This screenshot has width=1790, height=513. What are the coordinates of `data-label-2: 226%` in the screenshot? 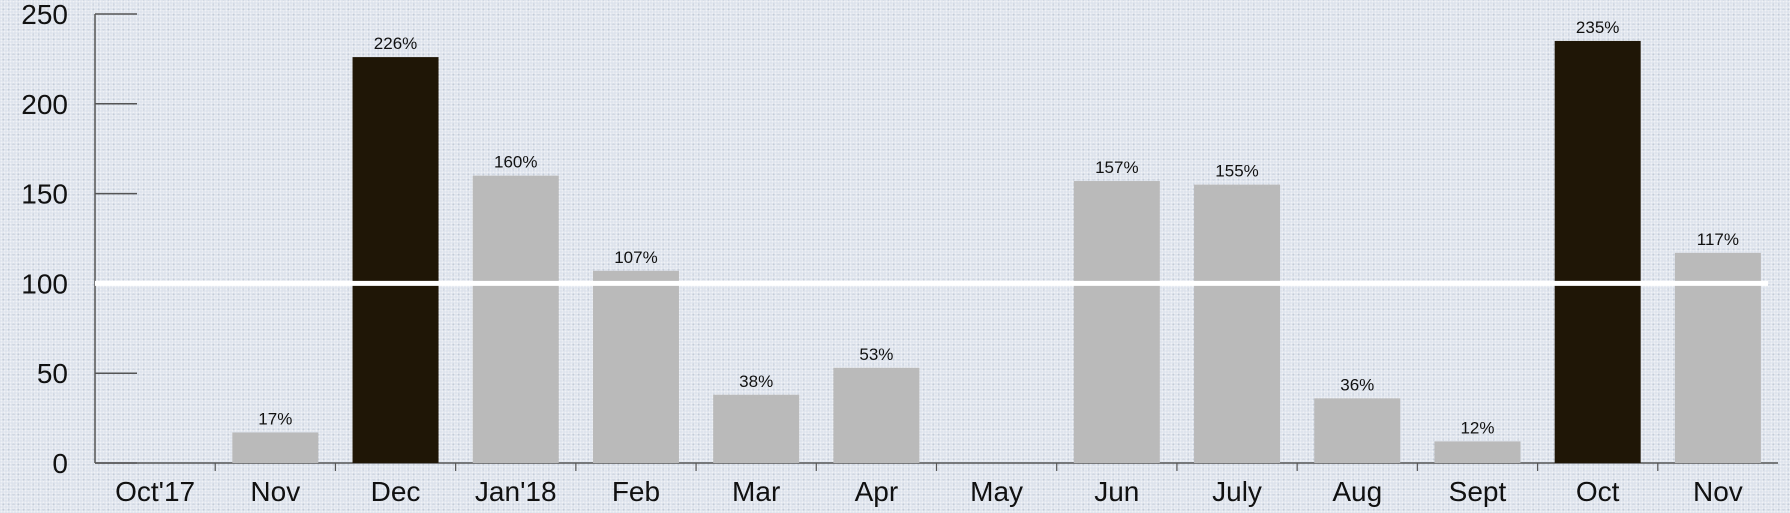 It's located at (395, 43).